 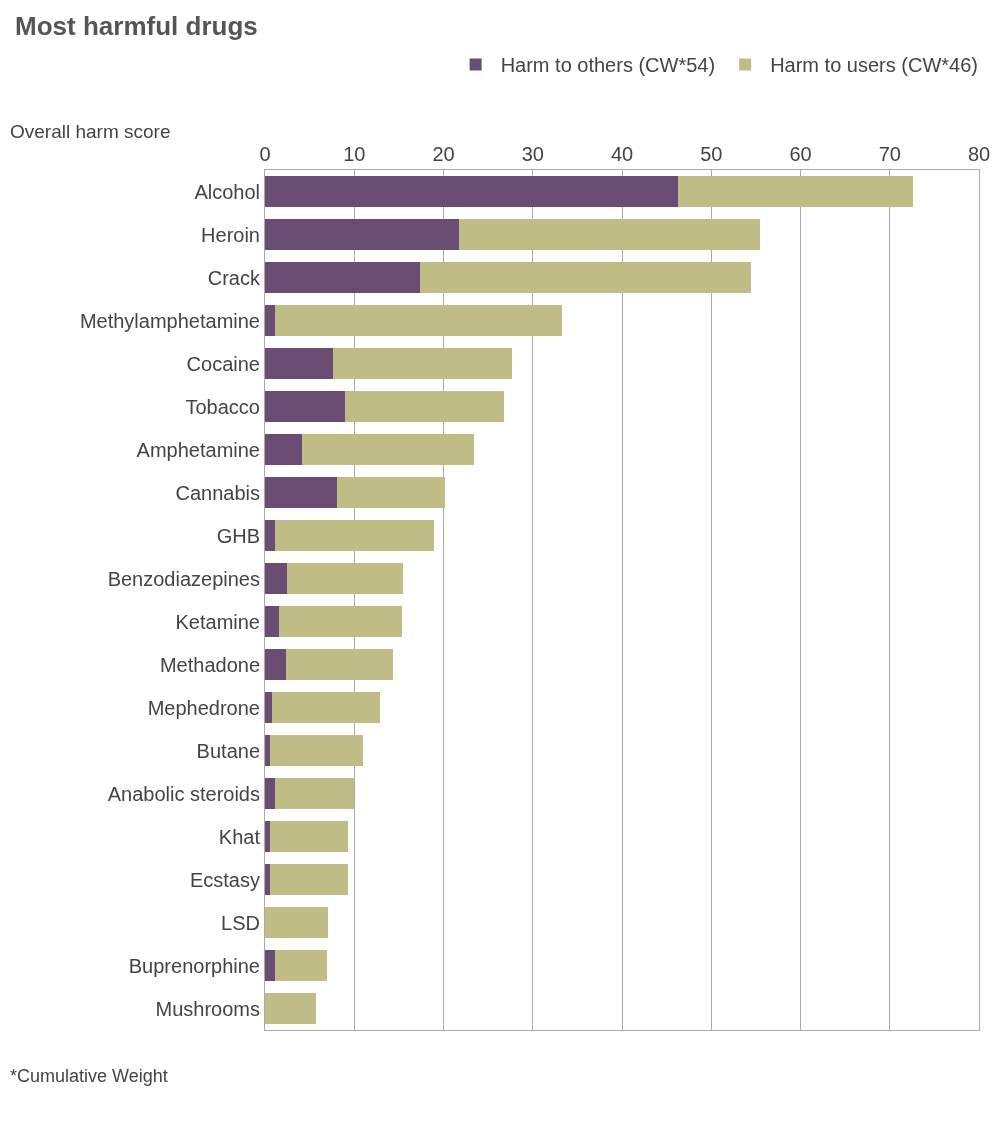 What do you see at coordinates (711, 154) in the screenshot?
I see `x-tick-label: 50` at bounding box center [711, 154].